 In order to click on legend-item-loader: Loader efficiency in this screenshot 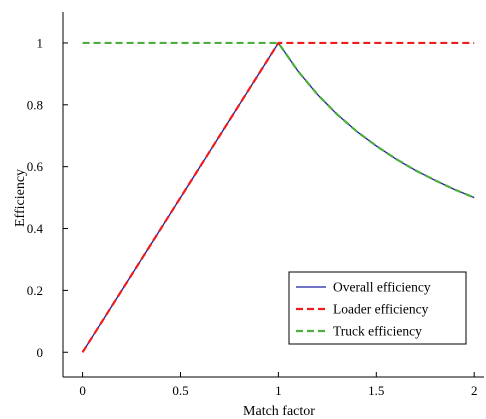, I will do `click(362, 309)`.